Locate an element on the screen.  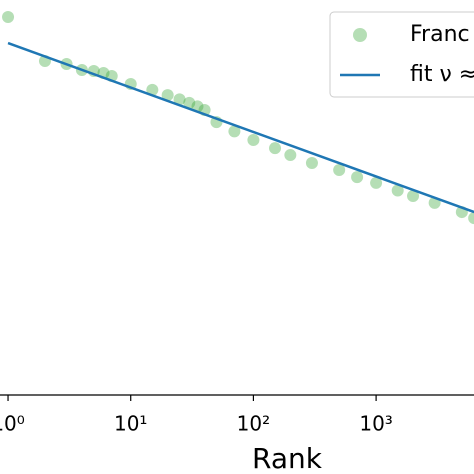
legend-label: Franc is located at coordinates (440, 34).